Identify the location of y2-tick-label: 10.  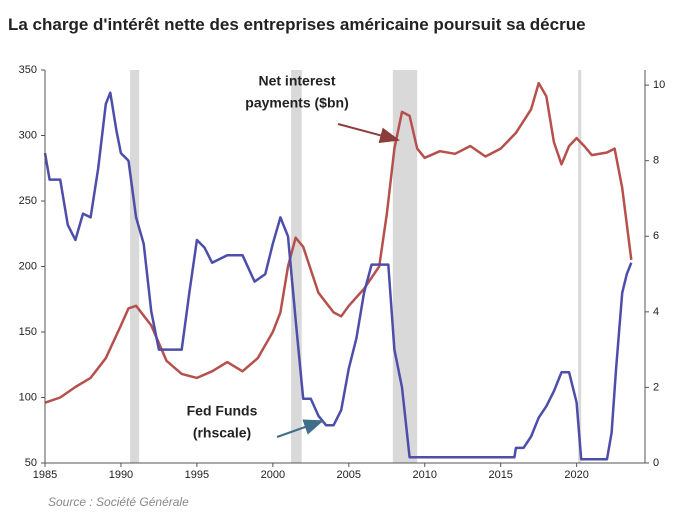
(659, 85).